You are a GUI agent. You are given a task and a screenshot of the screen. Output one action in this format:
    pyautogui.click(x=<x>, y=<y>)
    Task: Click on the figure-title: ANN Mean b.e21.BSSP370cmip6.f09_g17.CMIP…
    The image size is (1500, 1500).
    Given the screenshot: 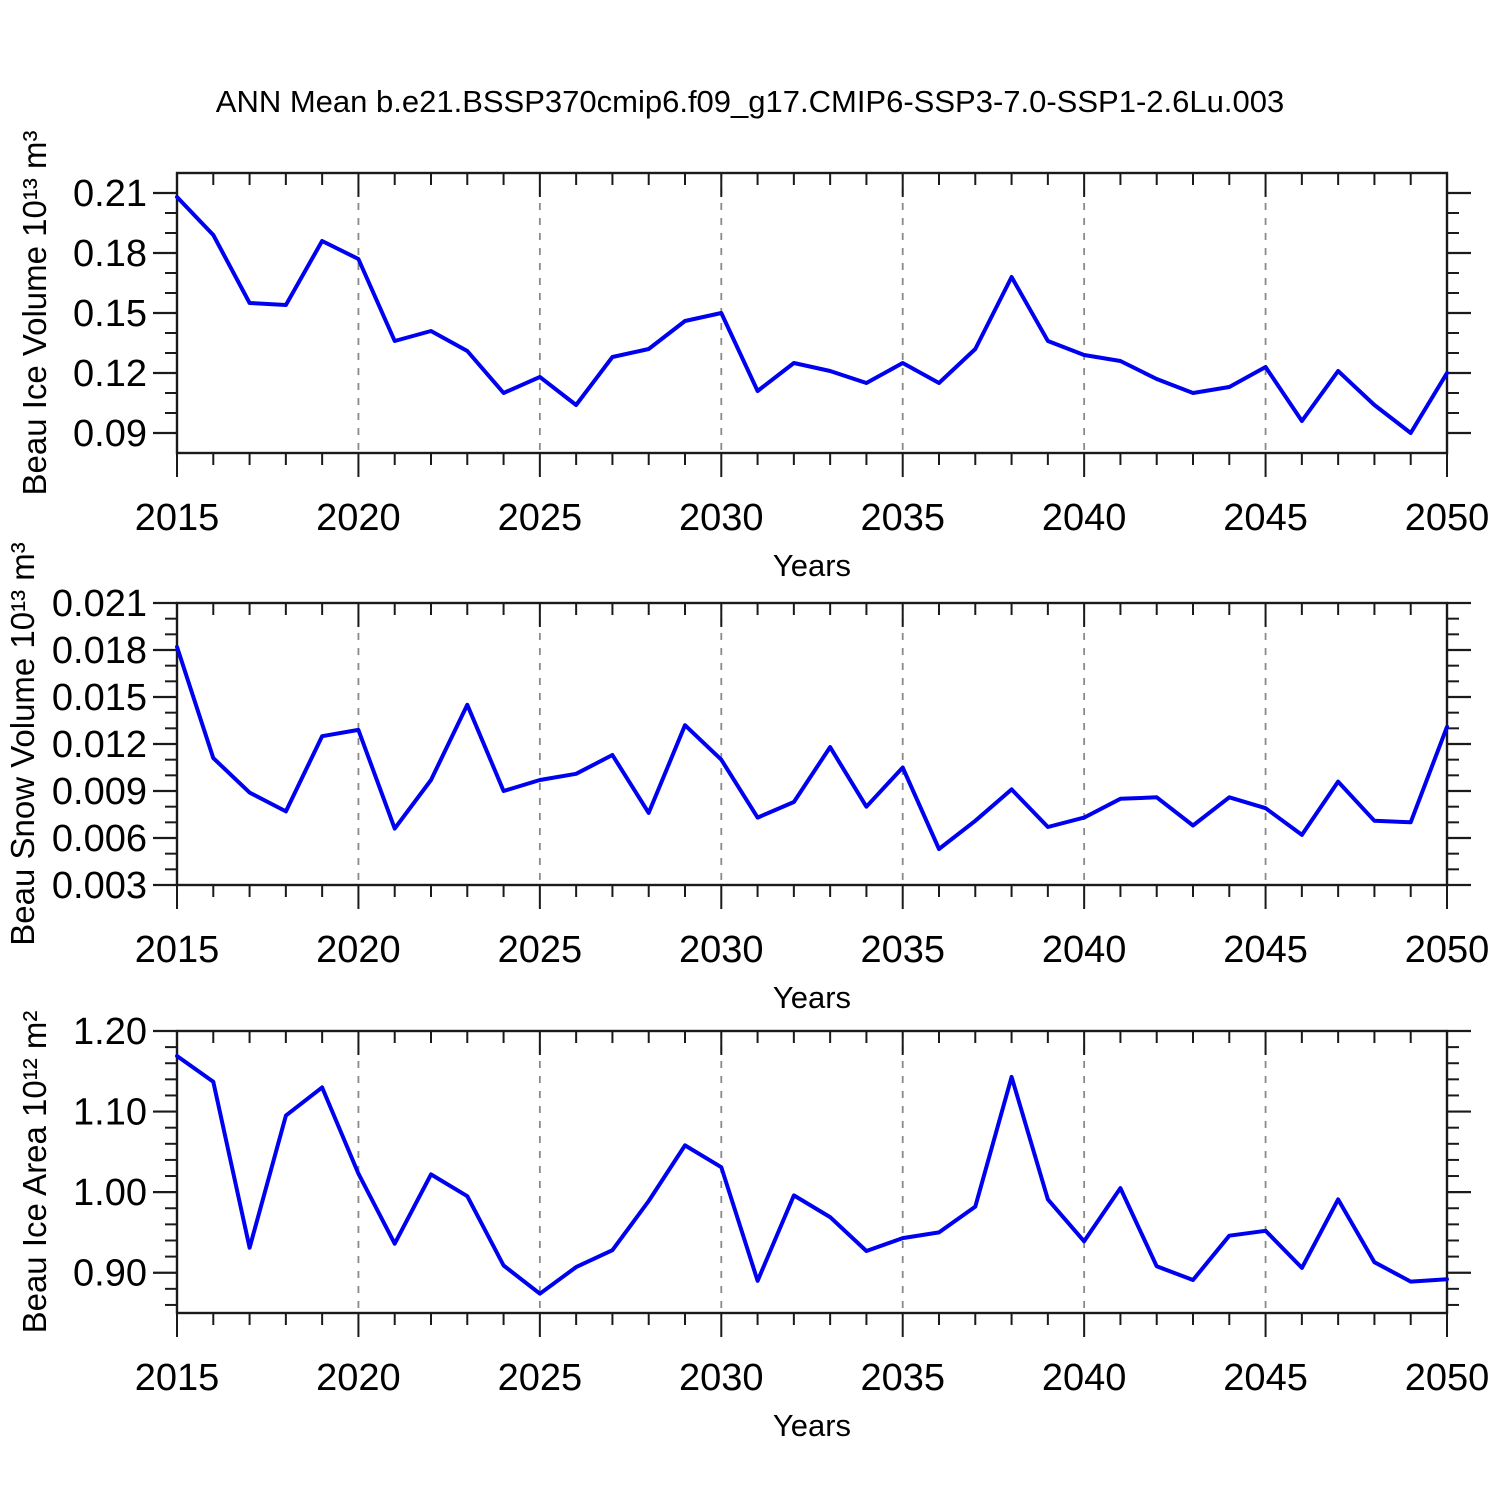 What is the action you would take?
    pyautogui.click(x=750, y=101)
    